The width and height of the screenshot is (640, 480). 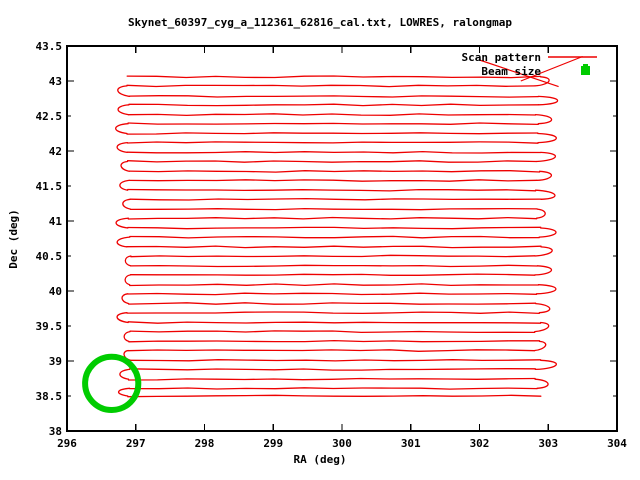 I want to click on beam-size-circle, so click(x=112, y=383).